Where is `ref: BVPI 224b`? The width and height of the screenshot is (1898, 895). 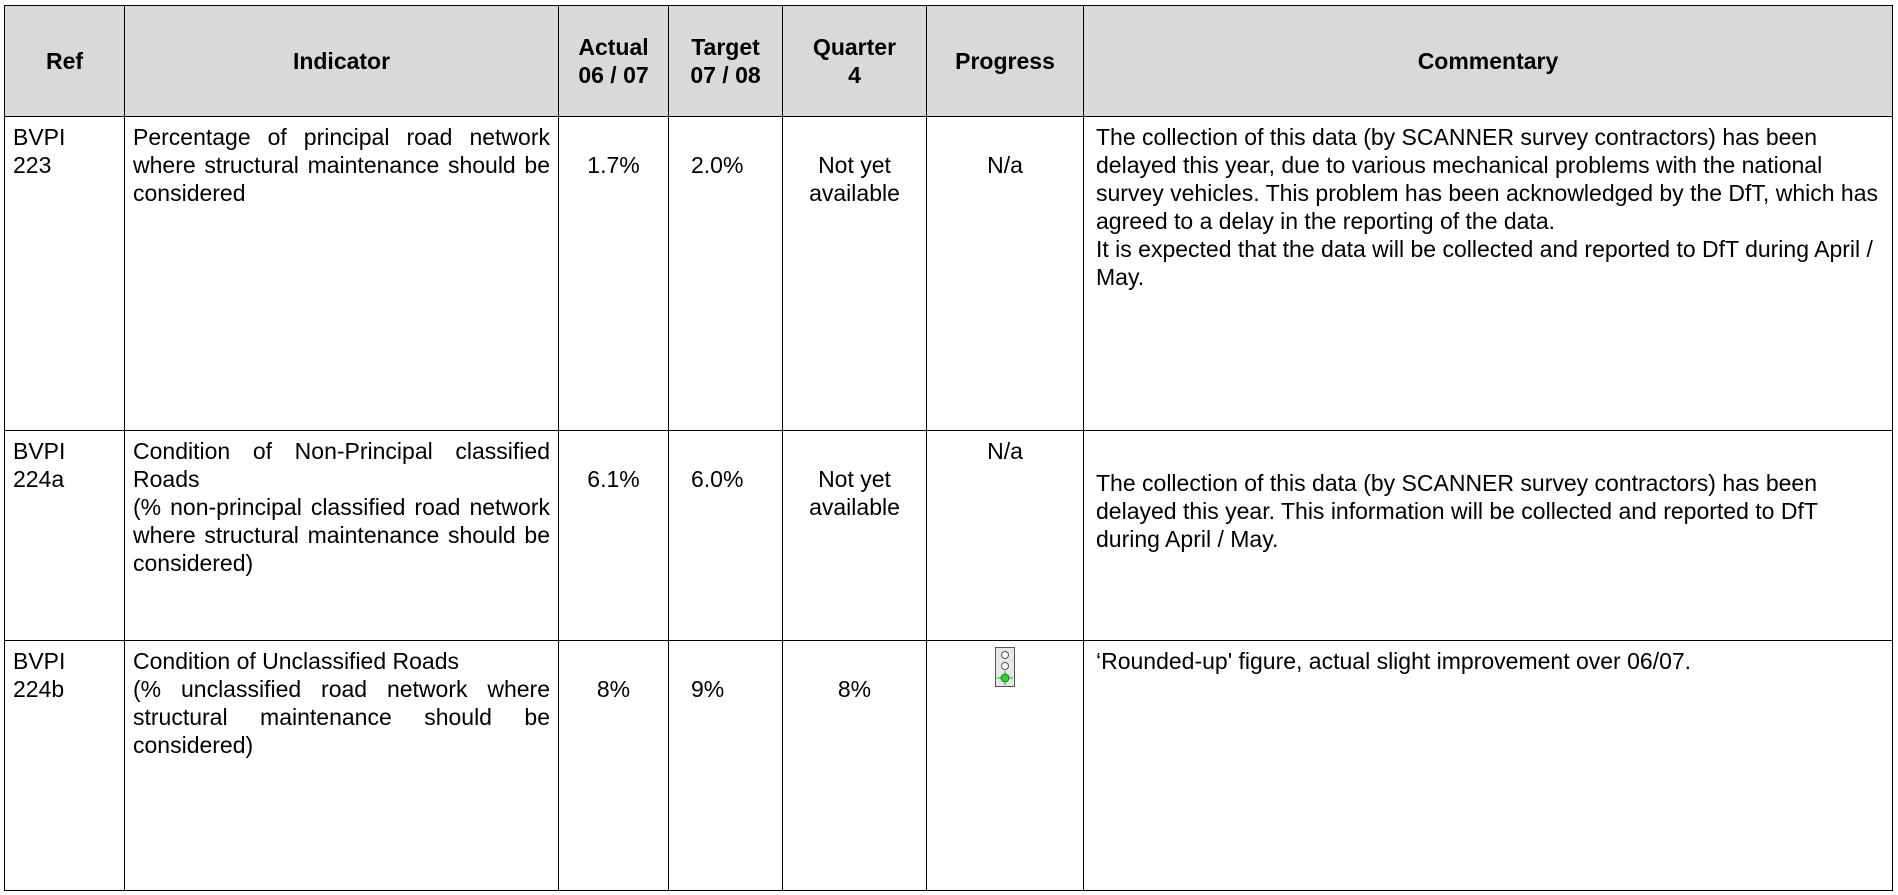 ref: BVPI 224b is located at coordinates (64, 765).